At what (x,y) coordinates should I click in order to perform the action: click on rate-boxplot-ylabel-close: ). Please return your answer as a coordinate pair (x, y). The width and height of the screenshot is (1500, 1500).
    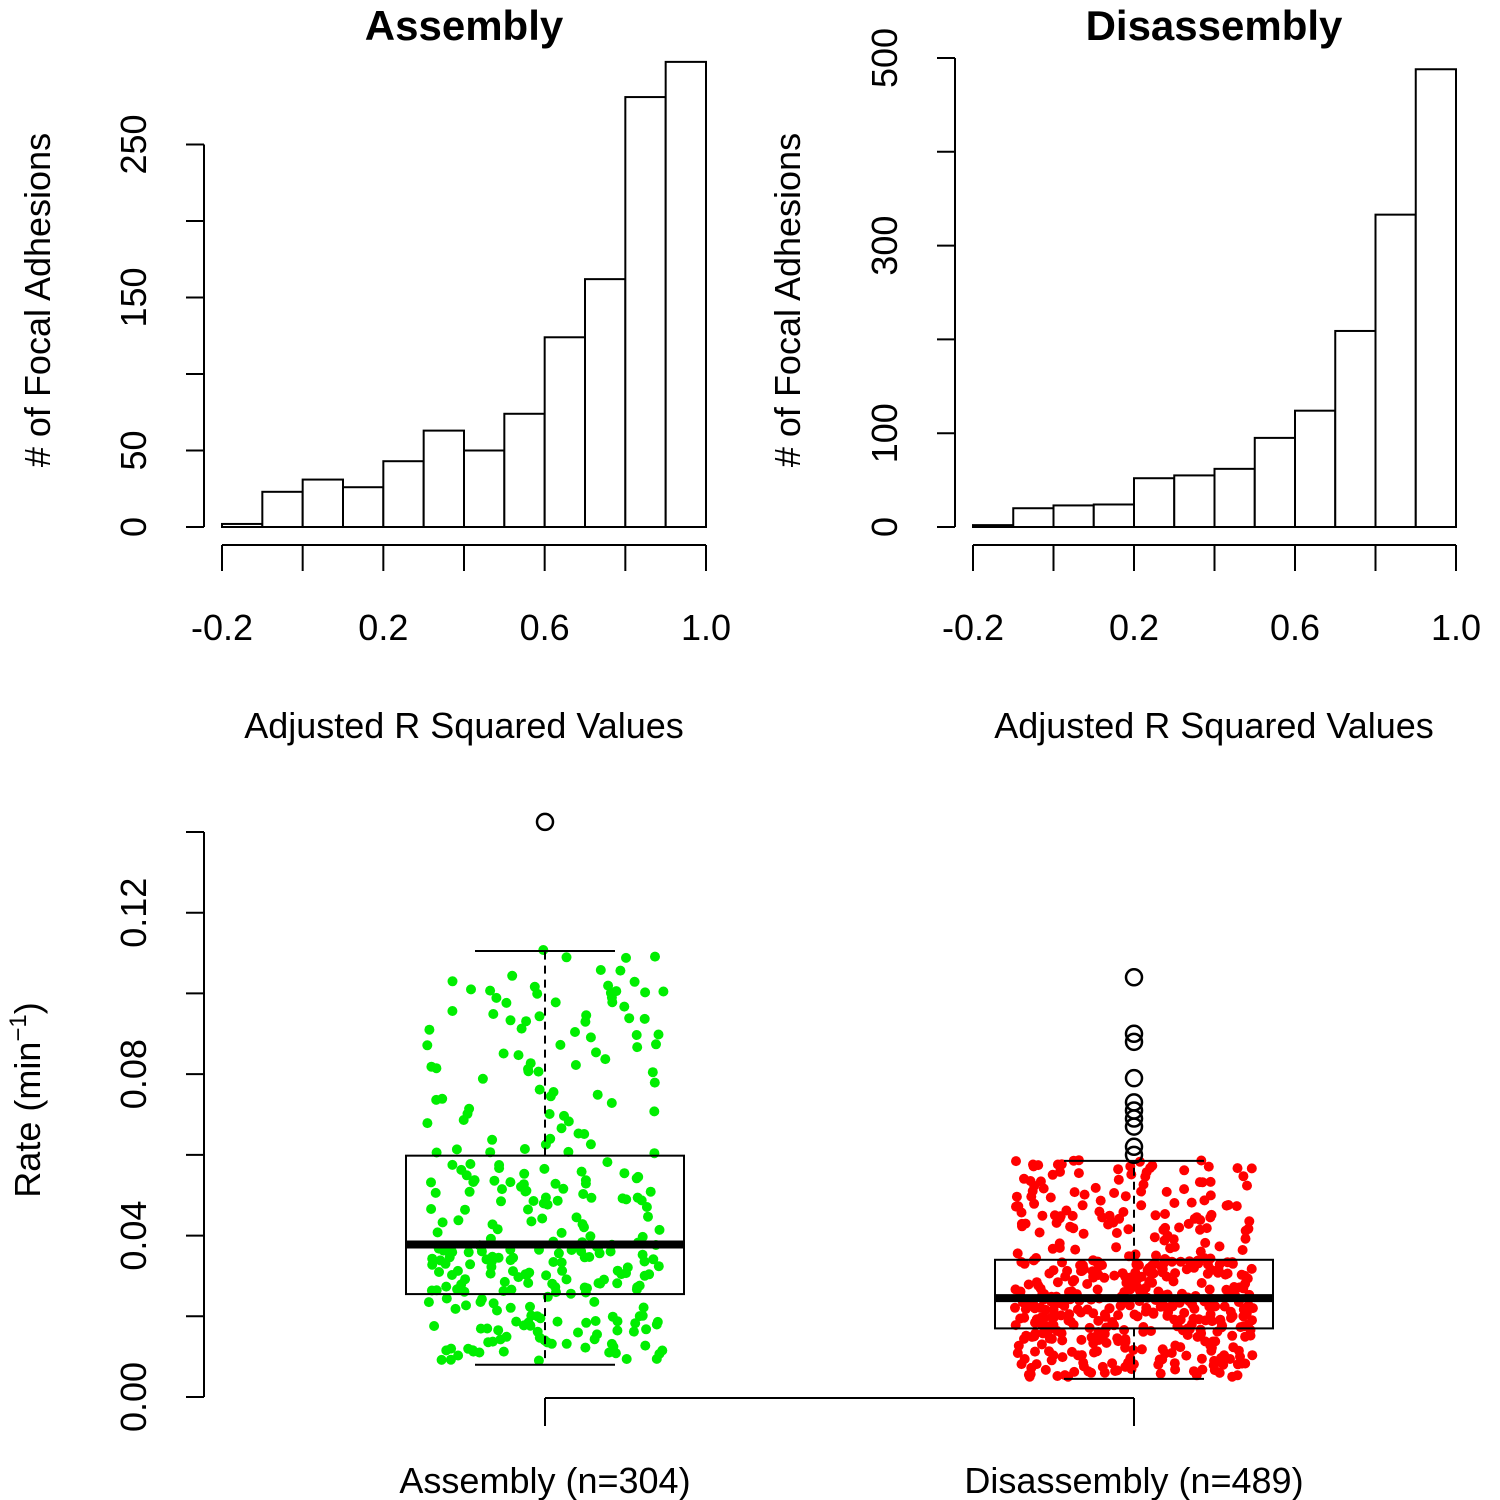
    Looking at the image, I should click on (27, 1008).